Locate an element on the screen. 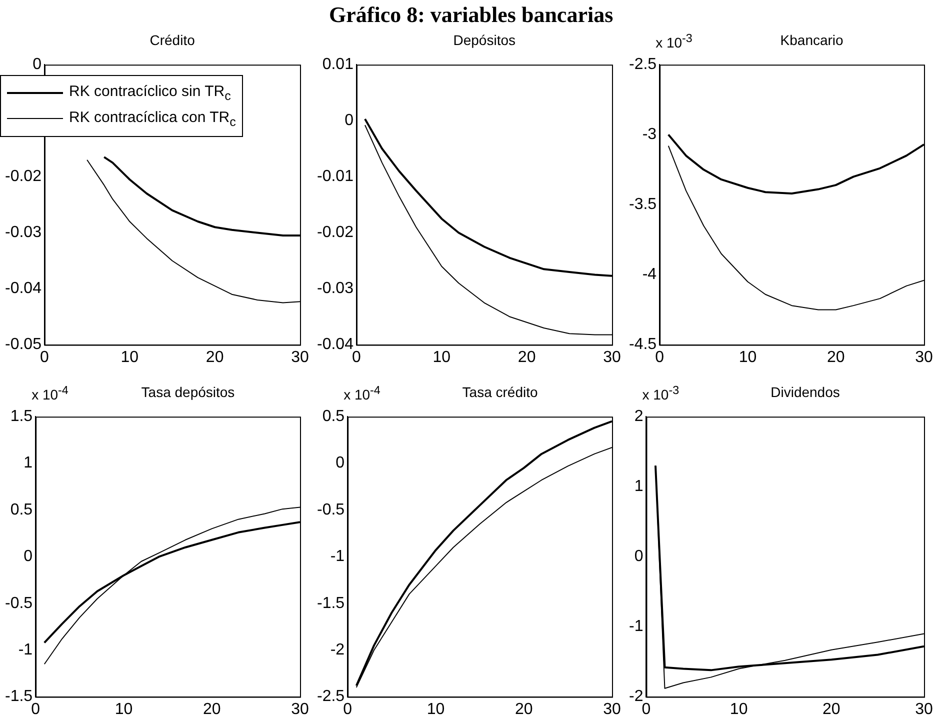  y-tick-label: -0.01 is located at coordinates (335, 177).